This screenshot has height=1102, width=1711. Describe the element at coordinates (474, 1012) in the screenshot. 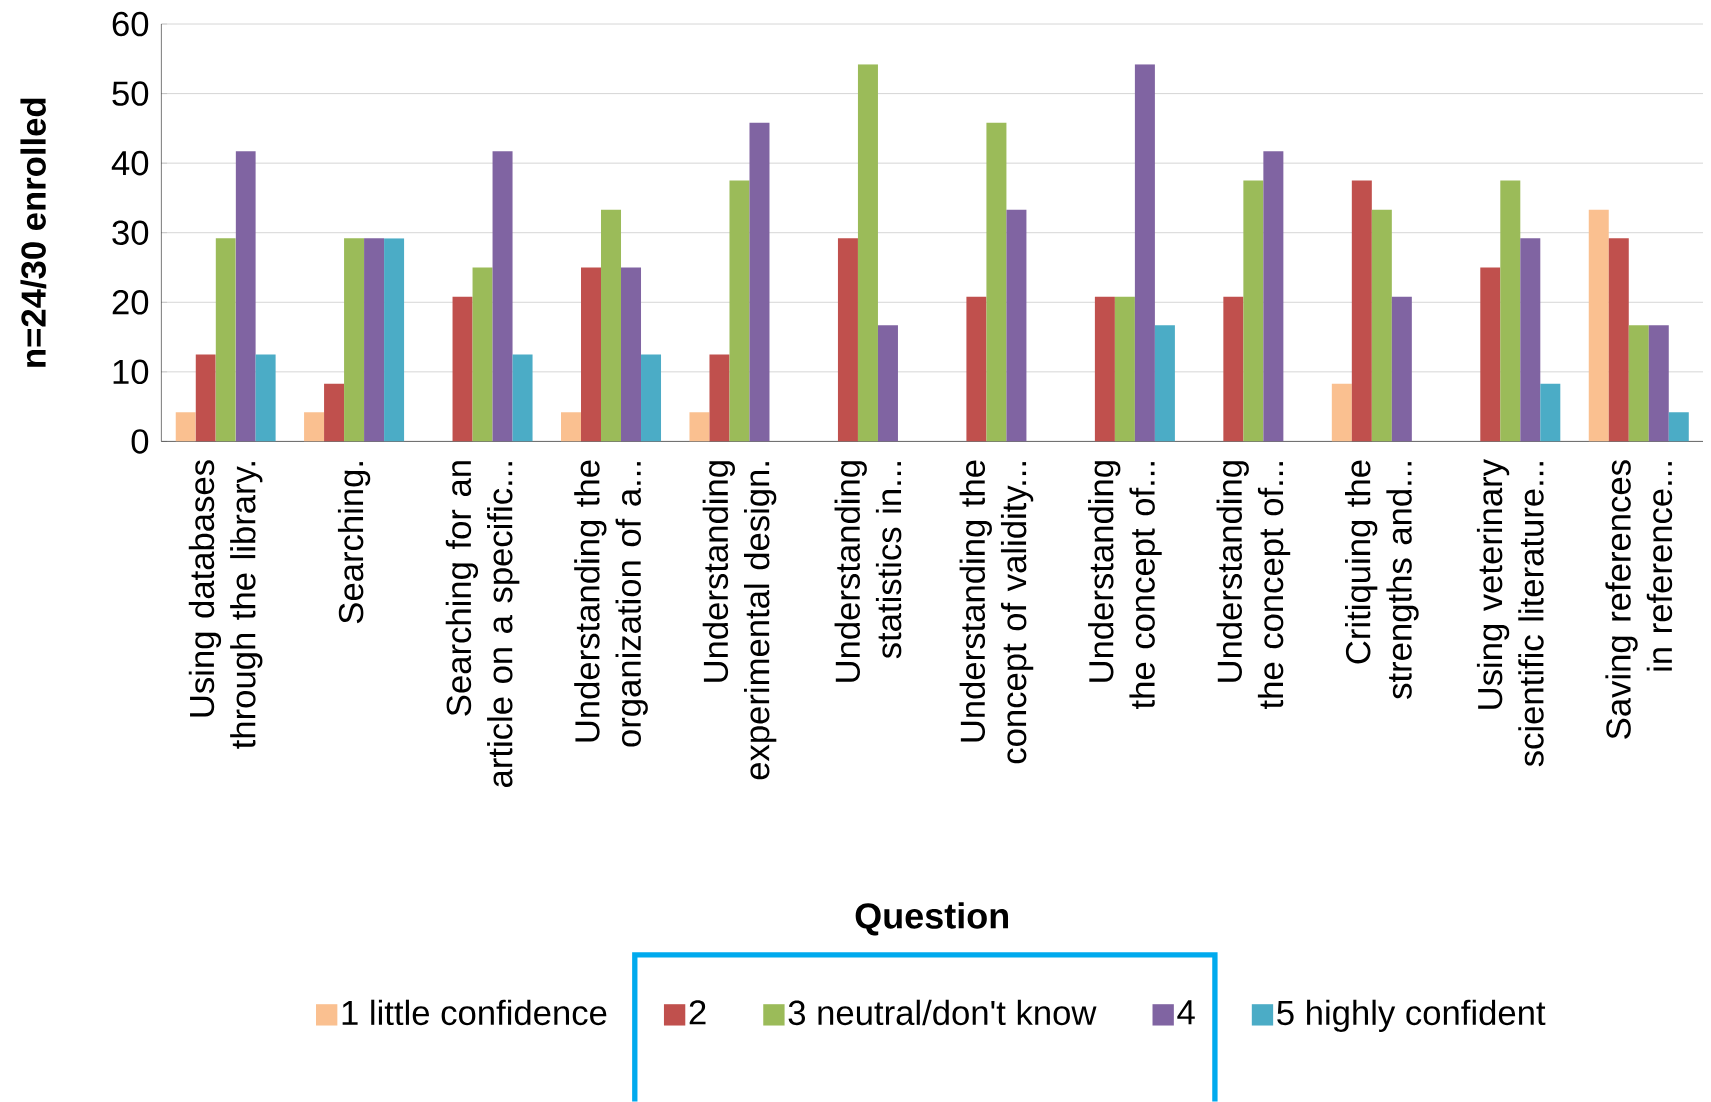

I see `legend-label: 1 little confidence` at that location.